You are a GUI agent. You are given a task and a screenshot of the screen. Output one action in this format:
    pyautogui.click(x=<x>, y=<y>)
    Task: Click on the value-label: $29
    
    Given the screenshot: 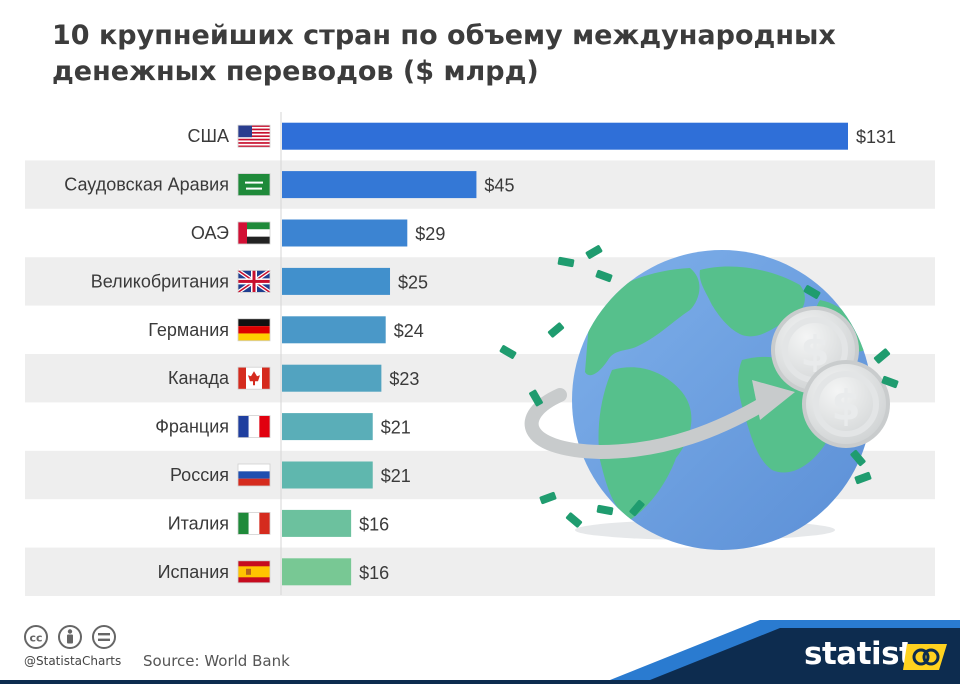 What is the action you would take?
    pyautogui.click(x=430, y=234)
    